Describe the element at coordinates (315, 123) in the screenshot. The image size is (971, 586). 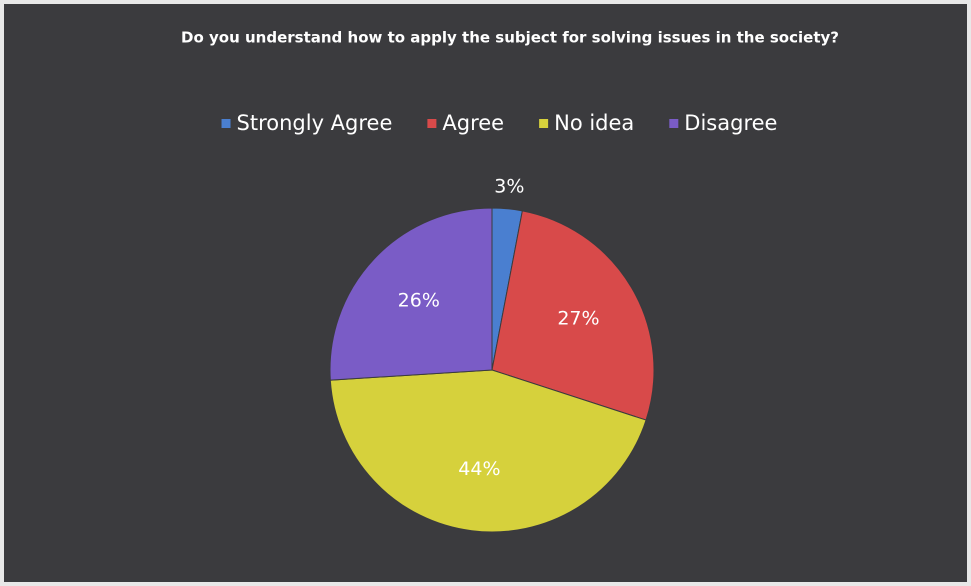
I see `legend-label: Strongly Agree` at that location.